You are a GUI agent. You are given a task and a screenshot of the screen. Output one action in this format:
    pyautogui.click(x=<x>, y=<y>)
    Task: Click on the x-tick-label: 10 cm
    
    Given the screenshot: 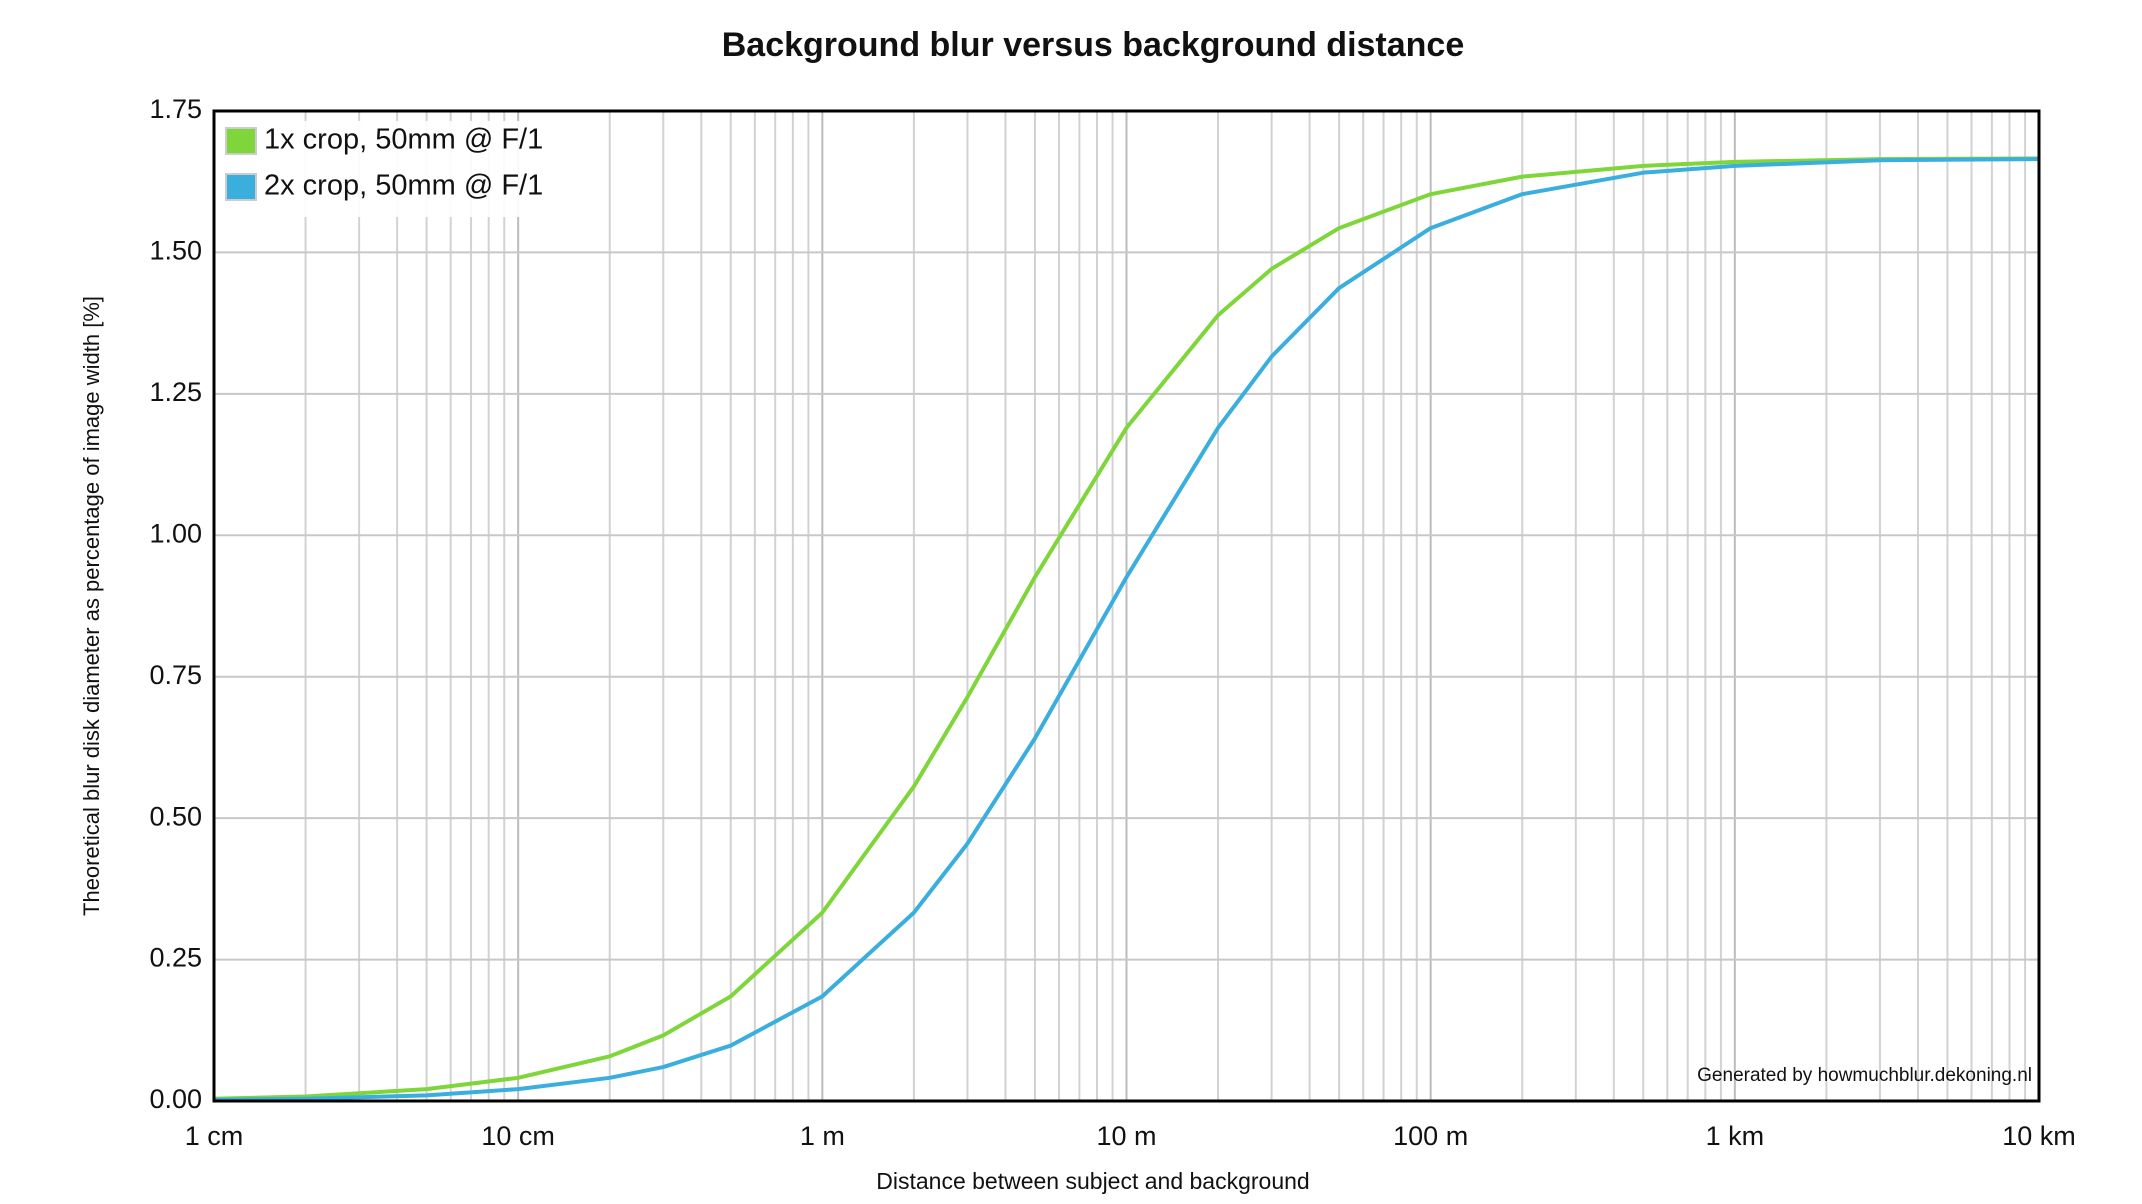 What is the action you would take?
    pyautogui.click(x=518, y=1136)
    